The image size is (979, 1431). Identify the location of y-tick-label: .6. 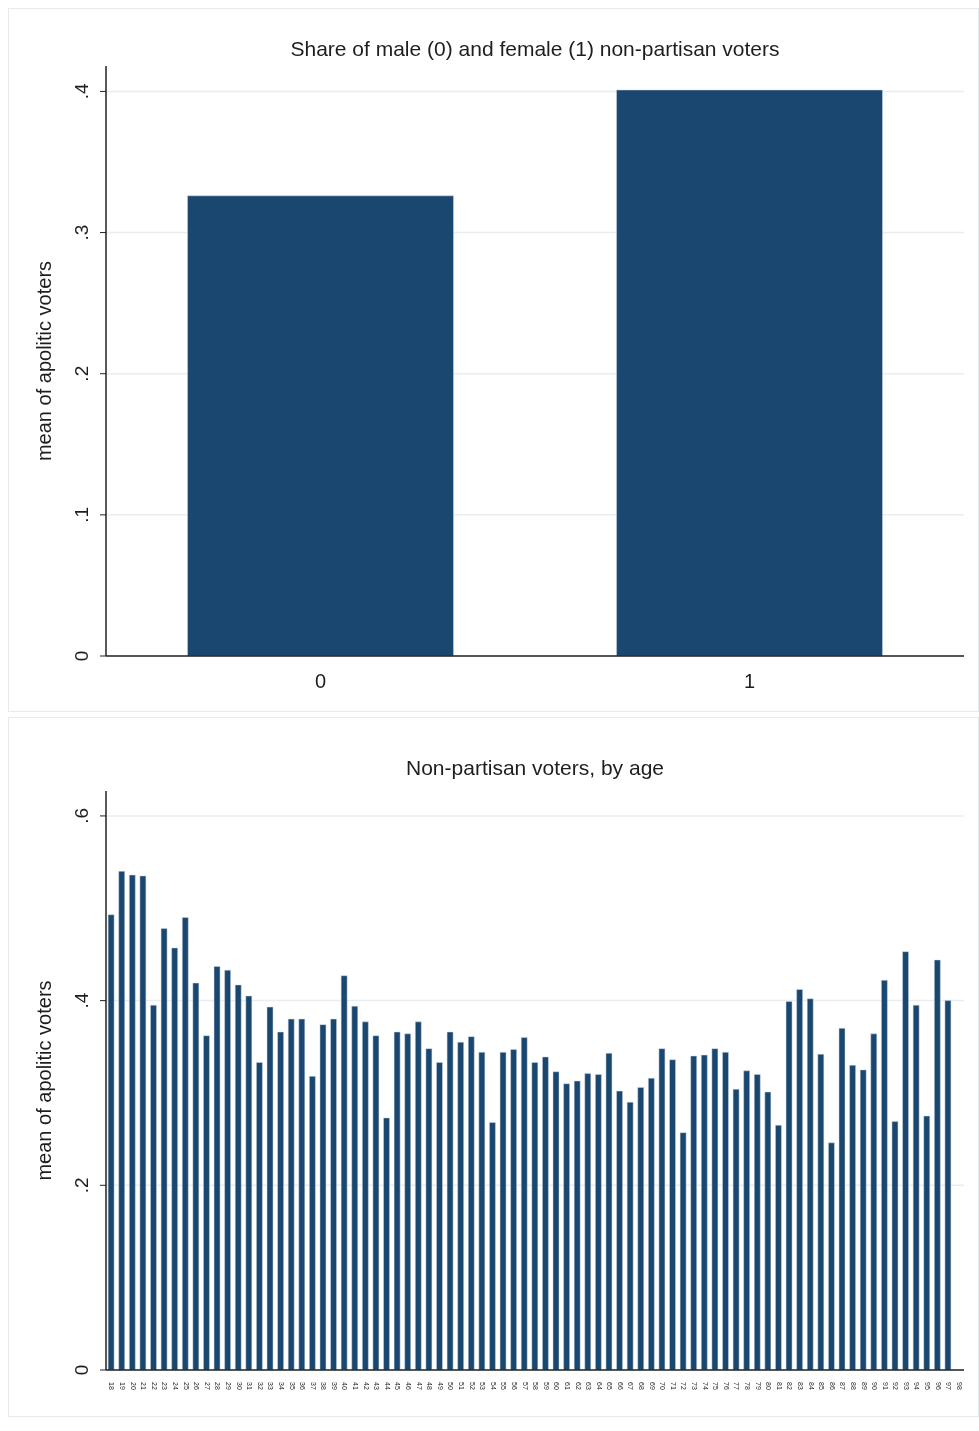
(81, 816).